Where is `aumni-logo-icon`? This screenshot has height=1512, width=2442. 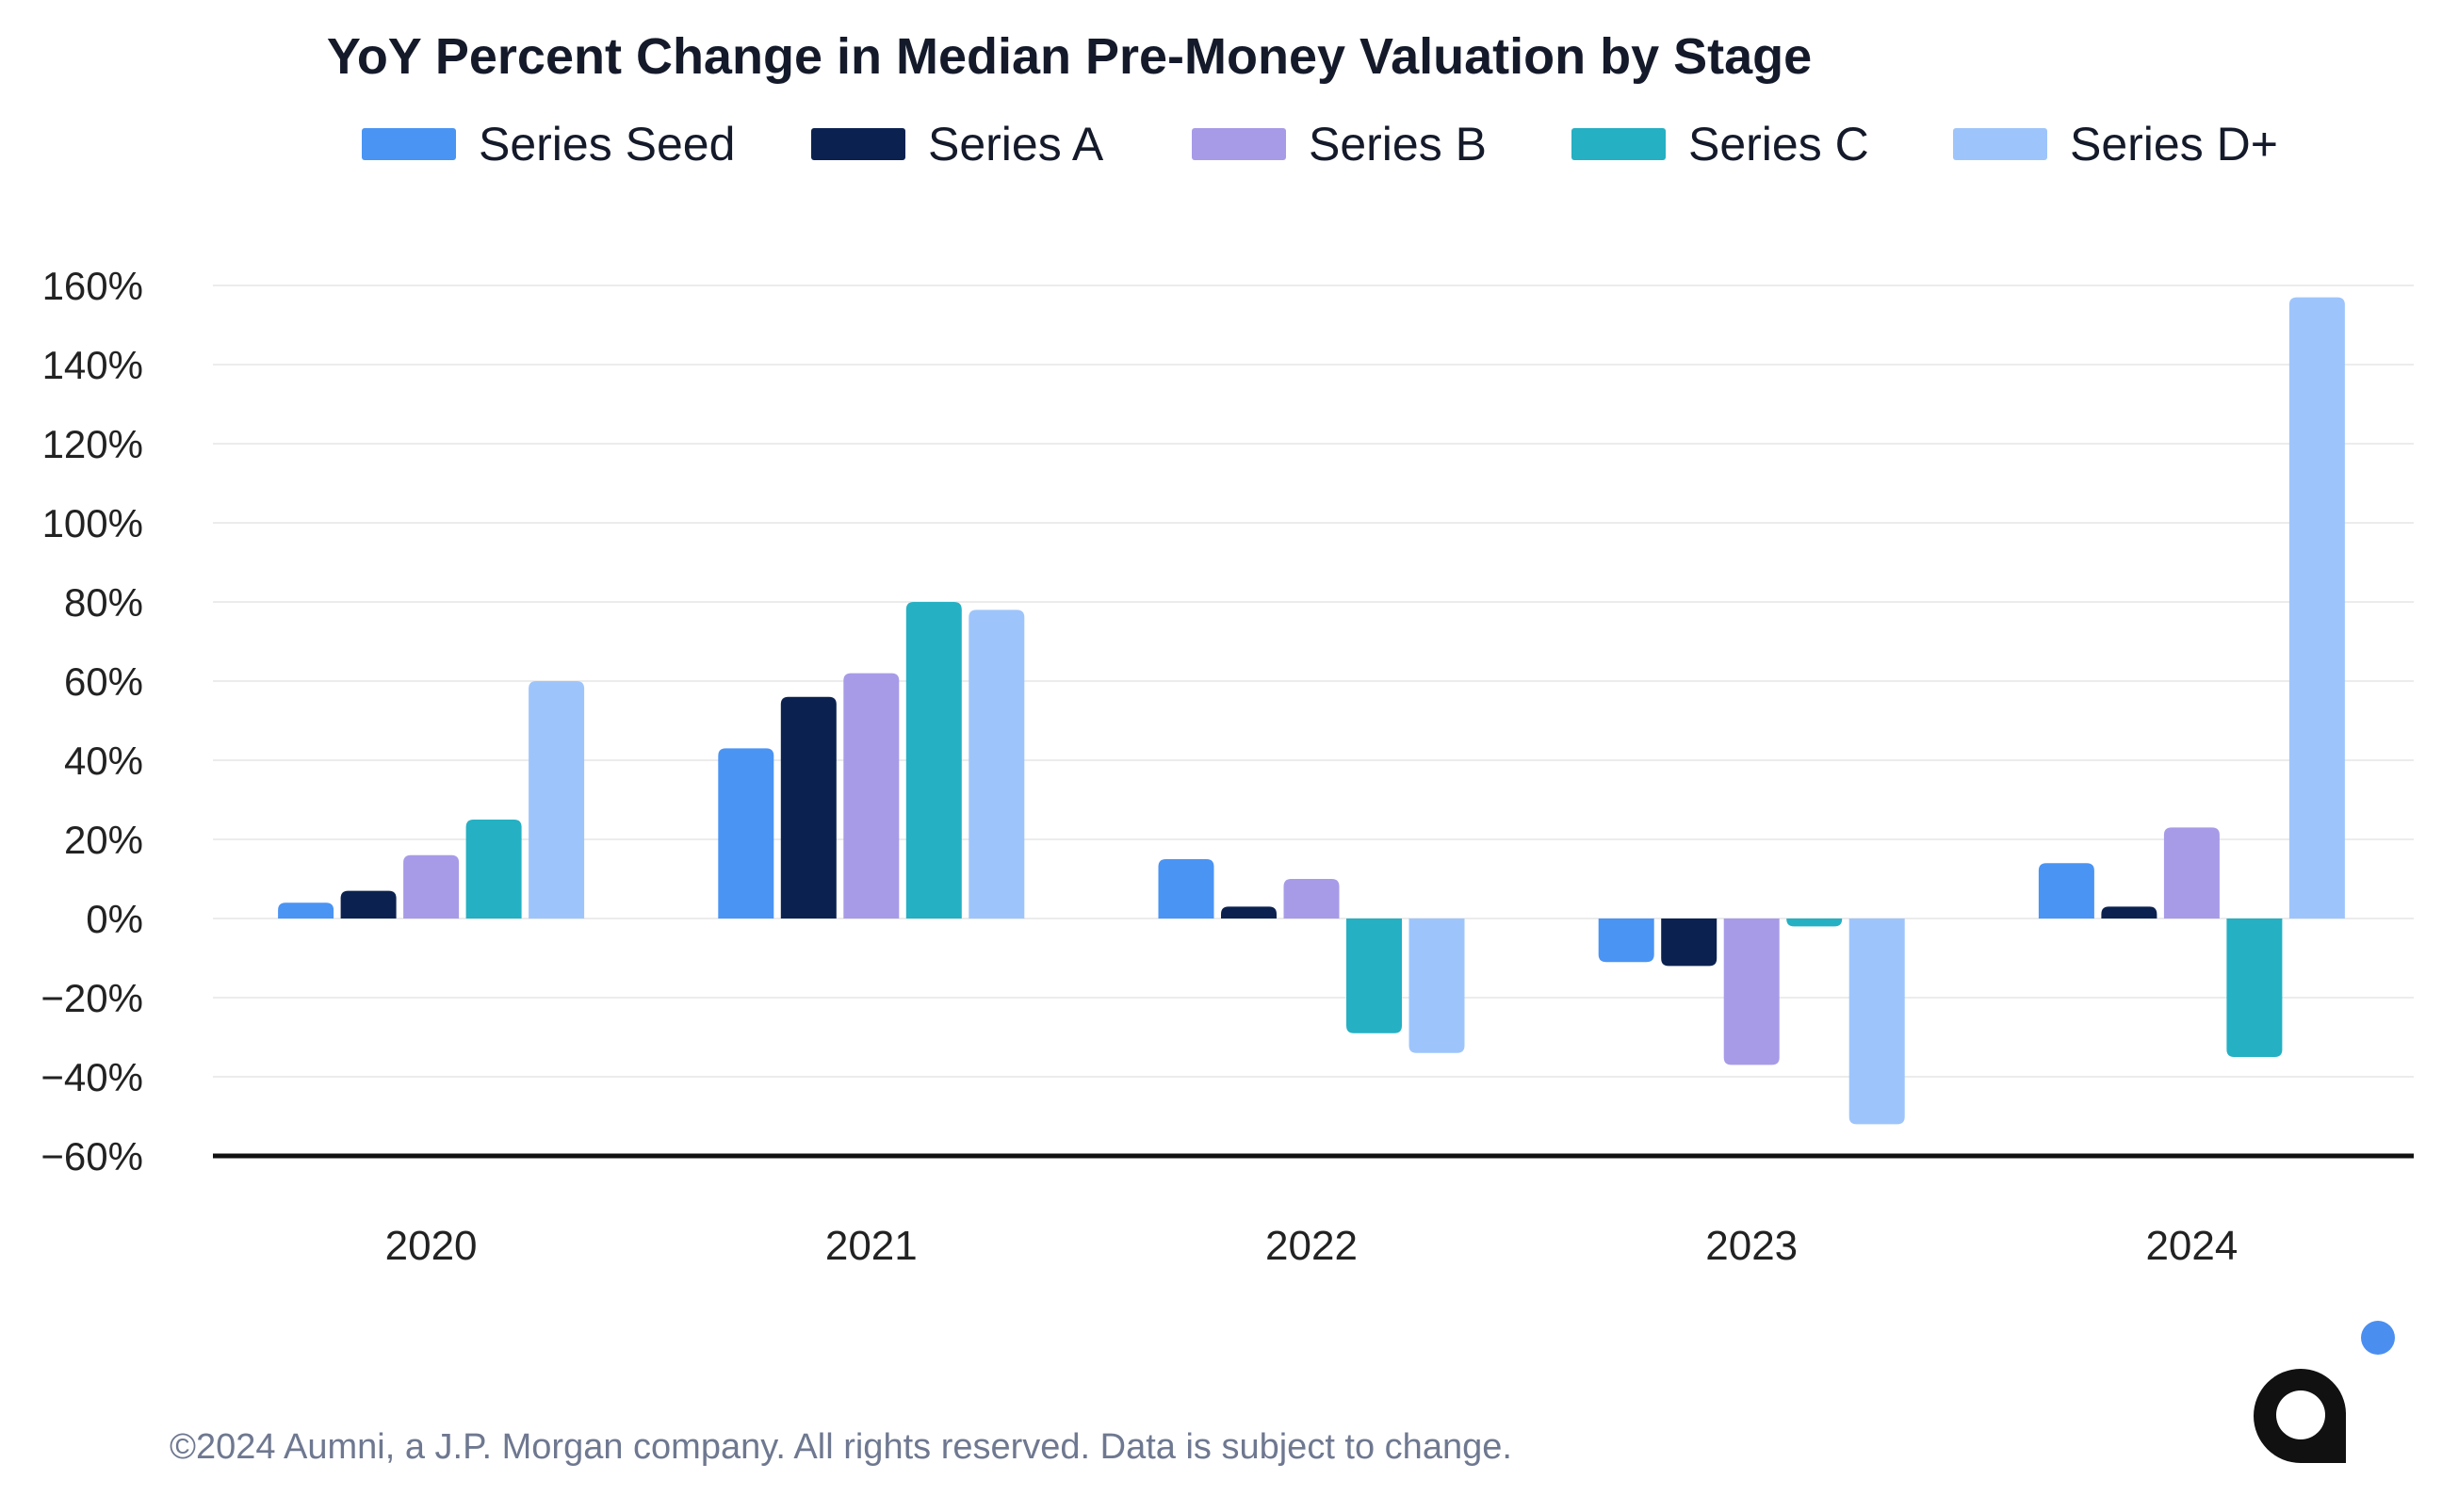 aumni-logo-icon is located at coordinates (2324, 1392).